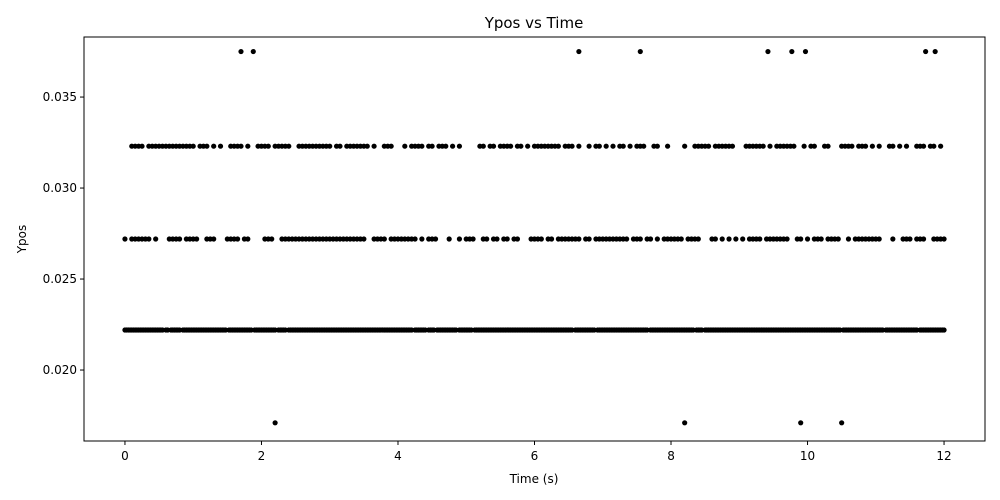  Describe the element at coordinates (63, 233) in the screenshot. I see `y-axis-ticks: 0.020 0.025 0.030 0.035` at that location.